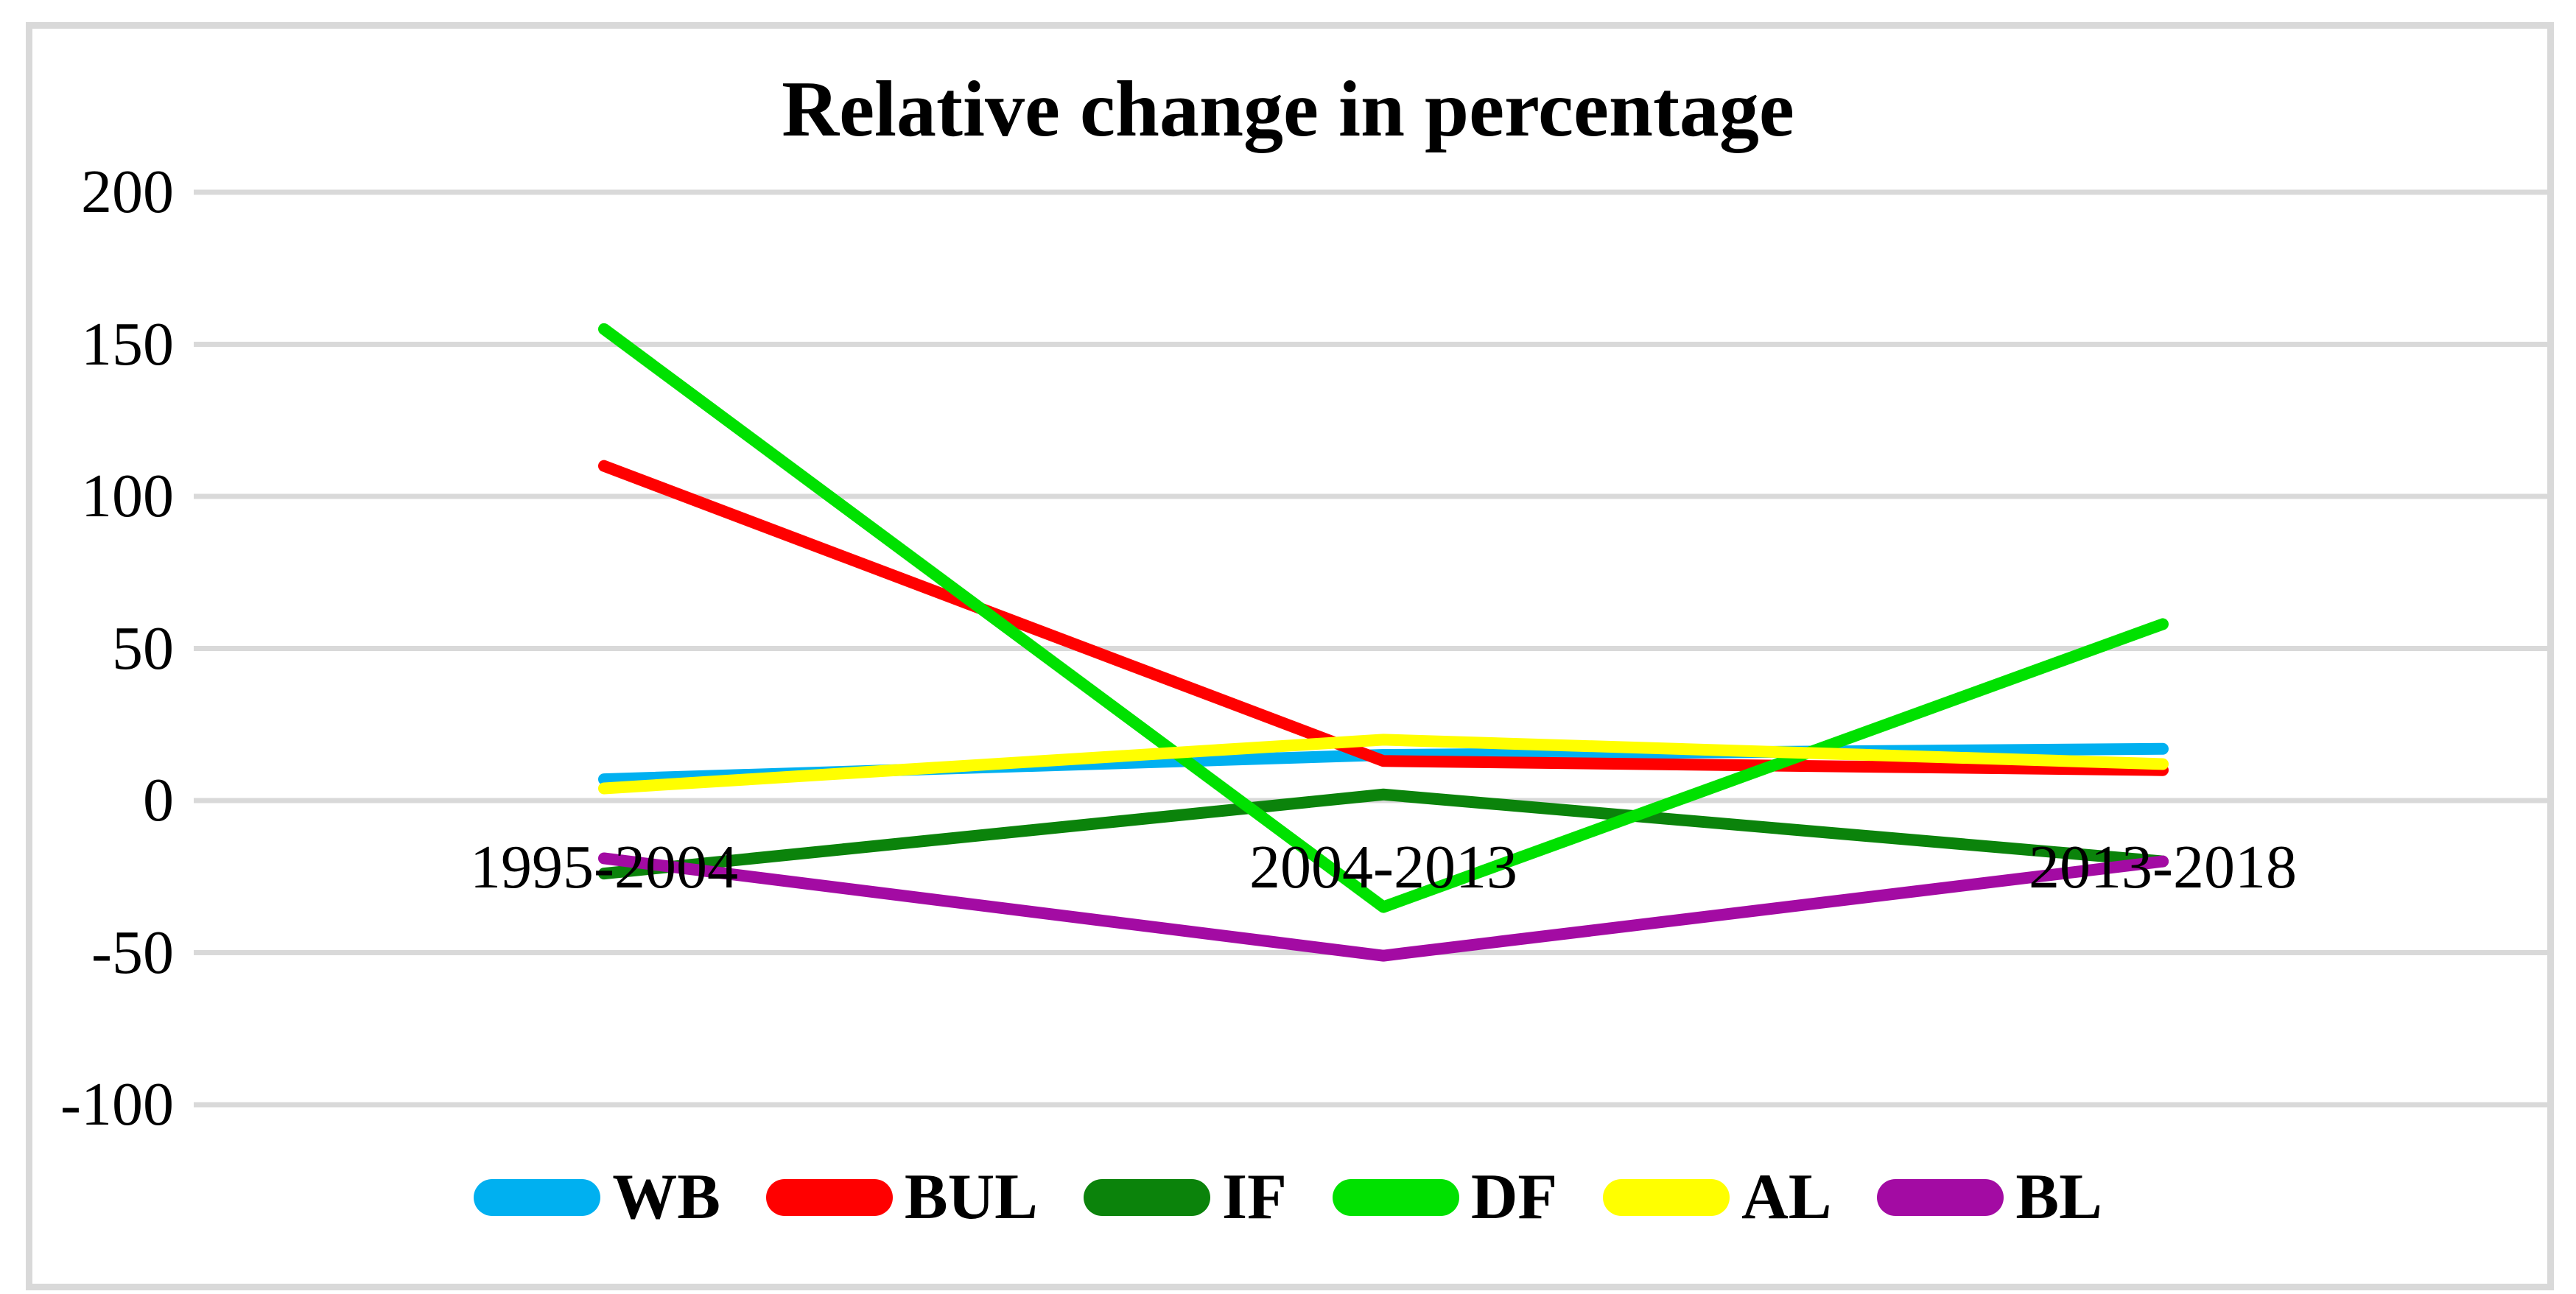  Describe the element at coordinates (1254, 1197) in the screenshot. I see `legend-label: IF` at that location.